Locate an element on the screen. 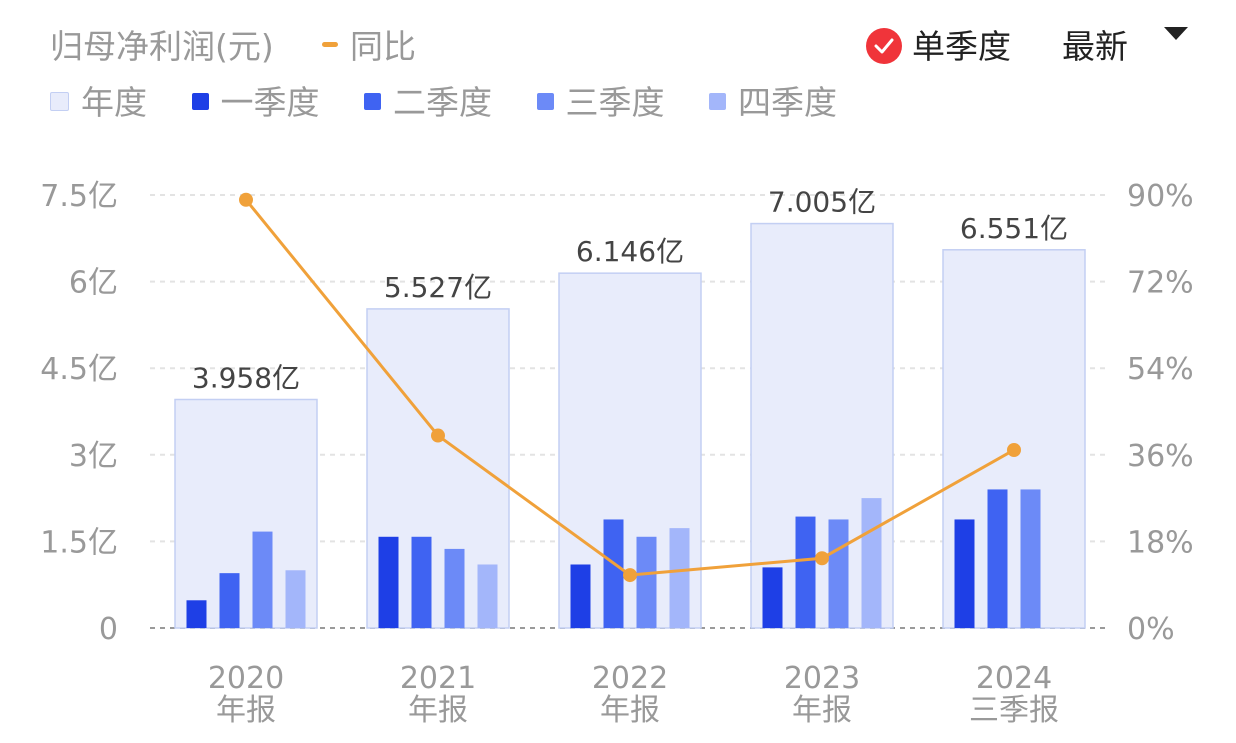  legend: 年度 一季度 二季度 三季度 四季度 is located at coordinates (460, 100).